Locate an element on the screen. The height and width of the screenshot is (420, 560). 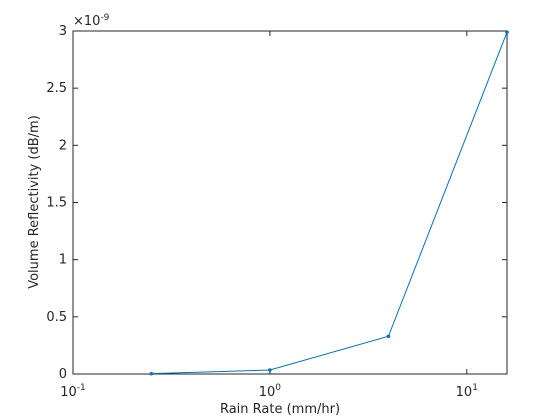
x-tick-label: 10⁰ is located at coordinates (270, 391).